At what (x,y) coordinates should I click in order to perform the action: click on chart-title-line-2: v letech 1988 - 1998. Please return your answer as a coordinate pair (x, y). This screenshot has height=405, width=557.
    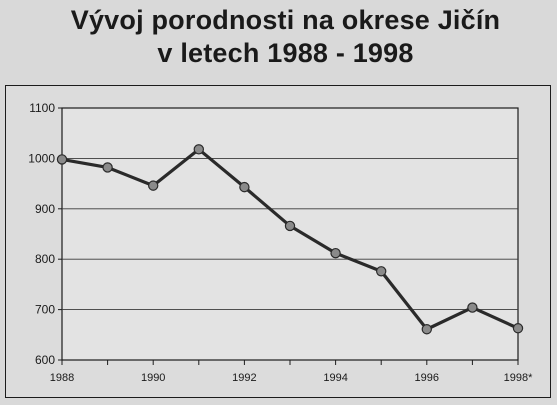
    Looking at the image, I should click on (285, 53).